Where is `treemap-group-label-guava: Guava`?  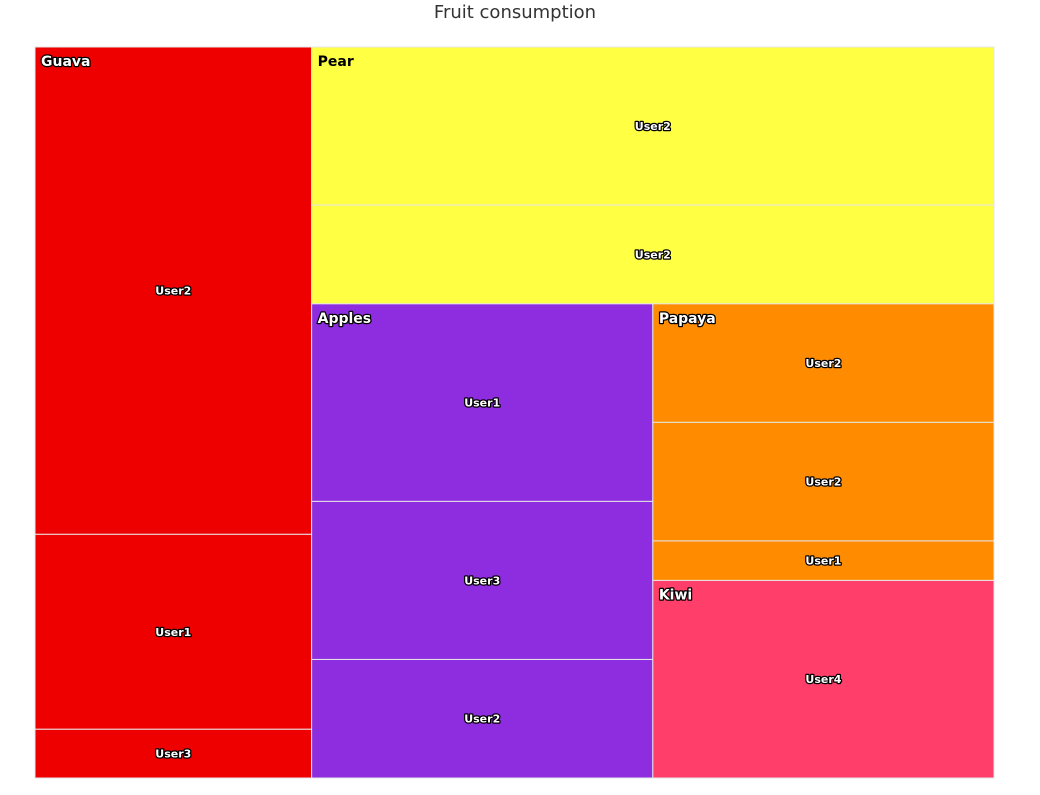
treemap-group-label-guava: Guava is located at coordinates (65, 62).